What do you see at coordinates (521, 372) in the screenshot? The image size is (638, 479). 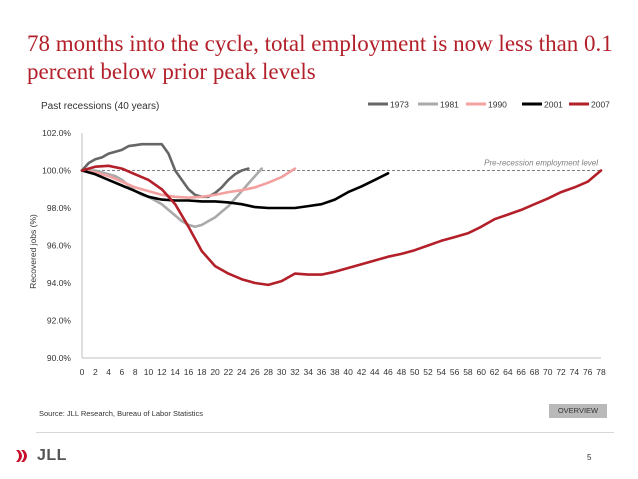 I see `x-tick-label: 66` at bounding box center [521, 372].